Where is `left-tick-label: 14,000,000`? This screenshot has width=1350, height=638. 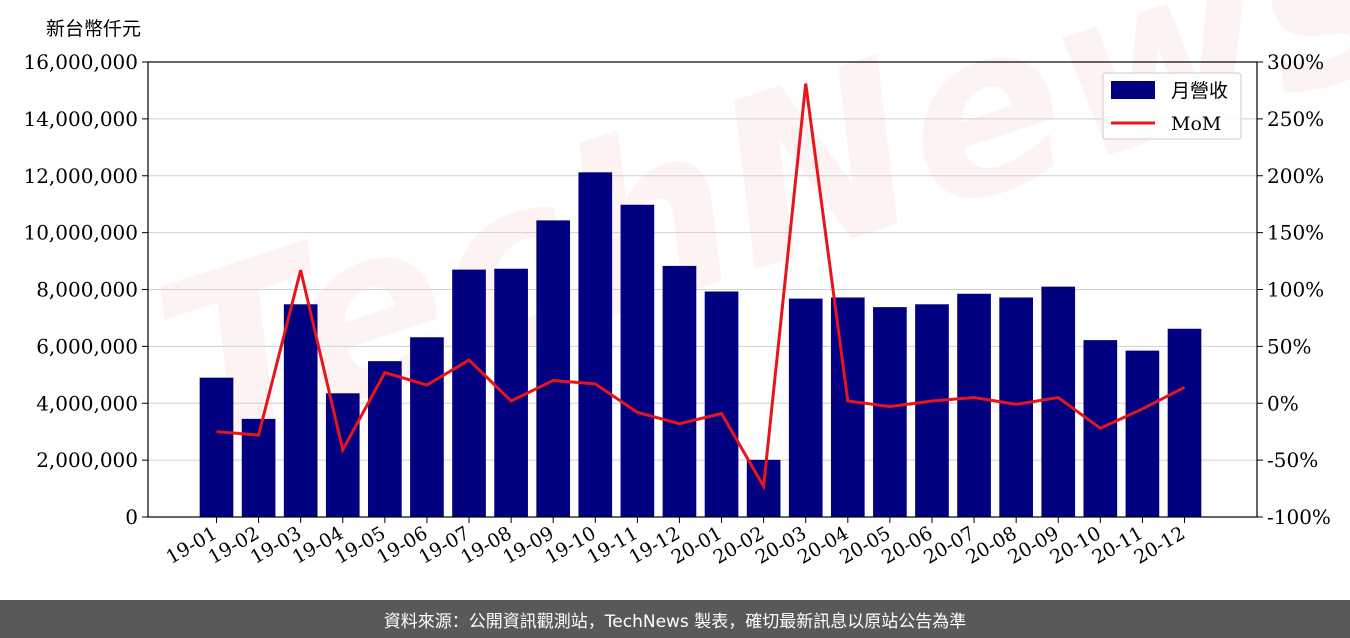
left-tick-label: 14,000,000 is located at coordinates (80, 119).